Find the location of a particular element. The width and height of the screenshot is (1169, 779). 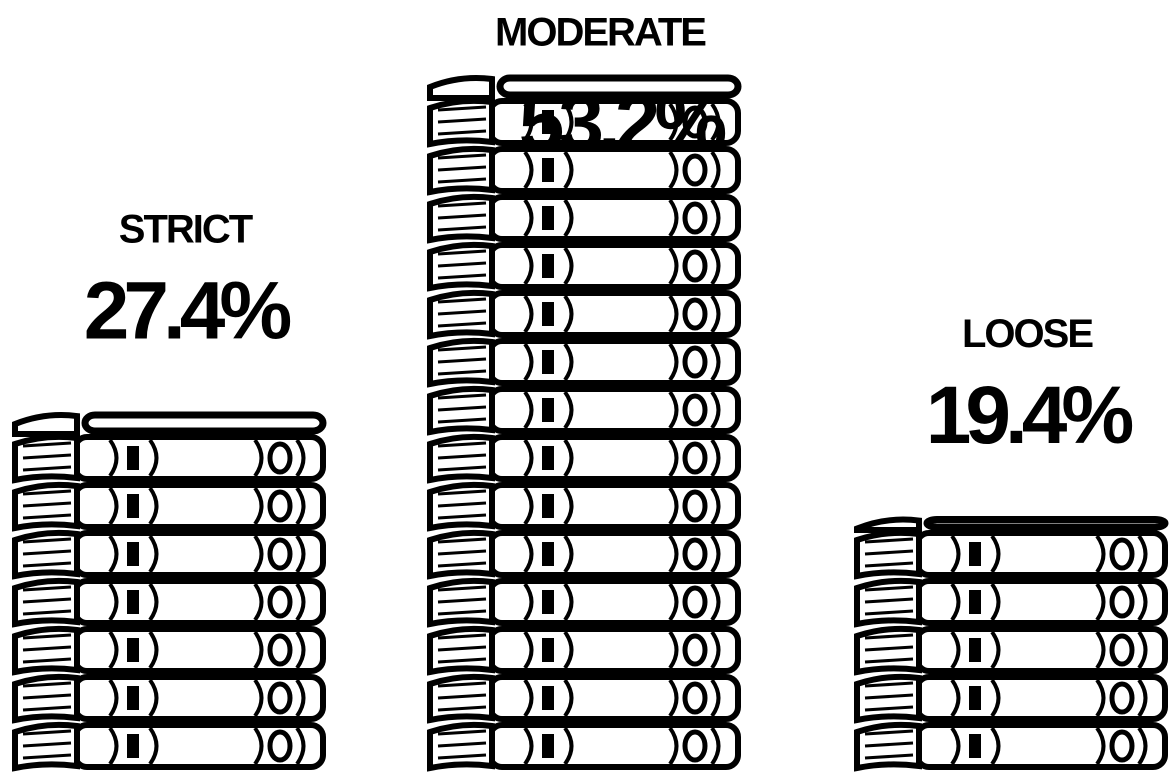

top-book-cover is located at coordinates (1046, 523).